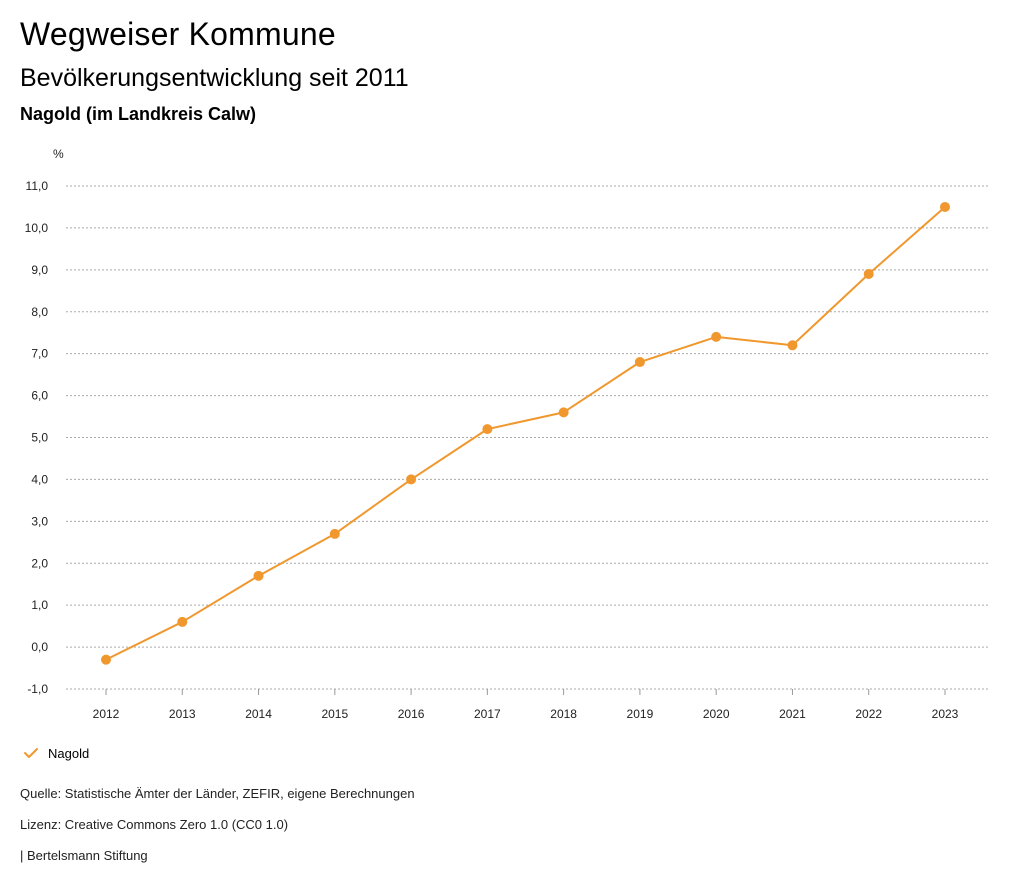 This screenshot has height=888, width=1024. I want to click on legend-item-label: Nagold, so click(69, 753).